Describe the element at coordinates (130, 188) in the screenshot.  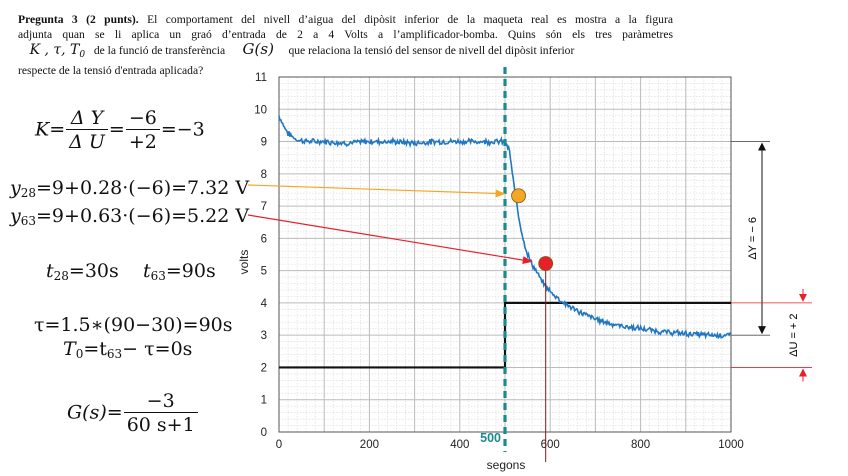
I see `y28-equation: y28=9+0.28·(−6)=7.32 V` at that location.